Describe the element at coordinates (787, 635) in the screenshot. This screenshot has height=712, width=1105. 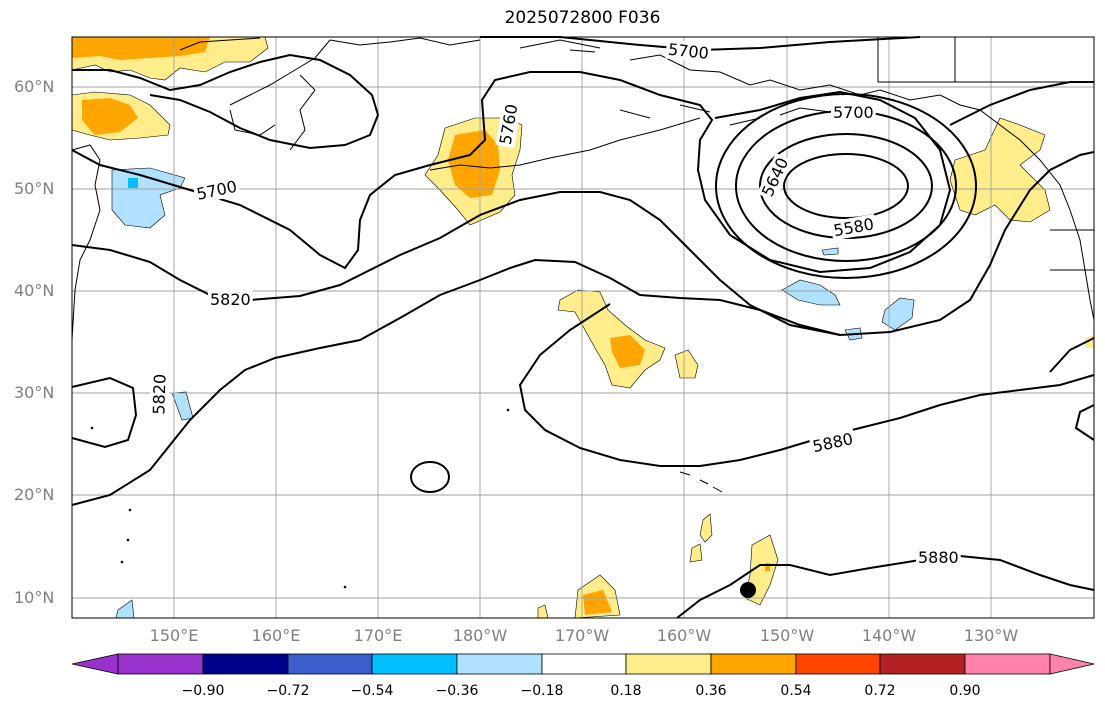
I see `lon-label: 150°W` at that location.